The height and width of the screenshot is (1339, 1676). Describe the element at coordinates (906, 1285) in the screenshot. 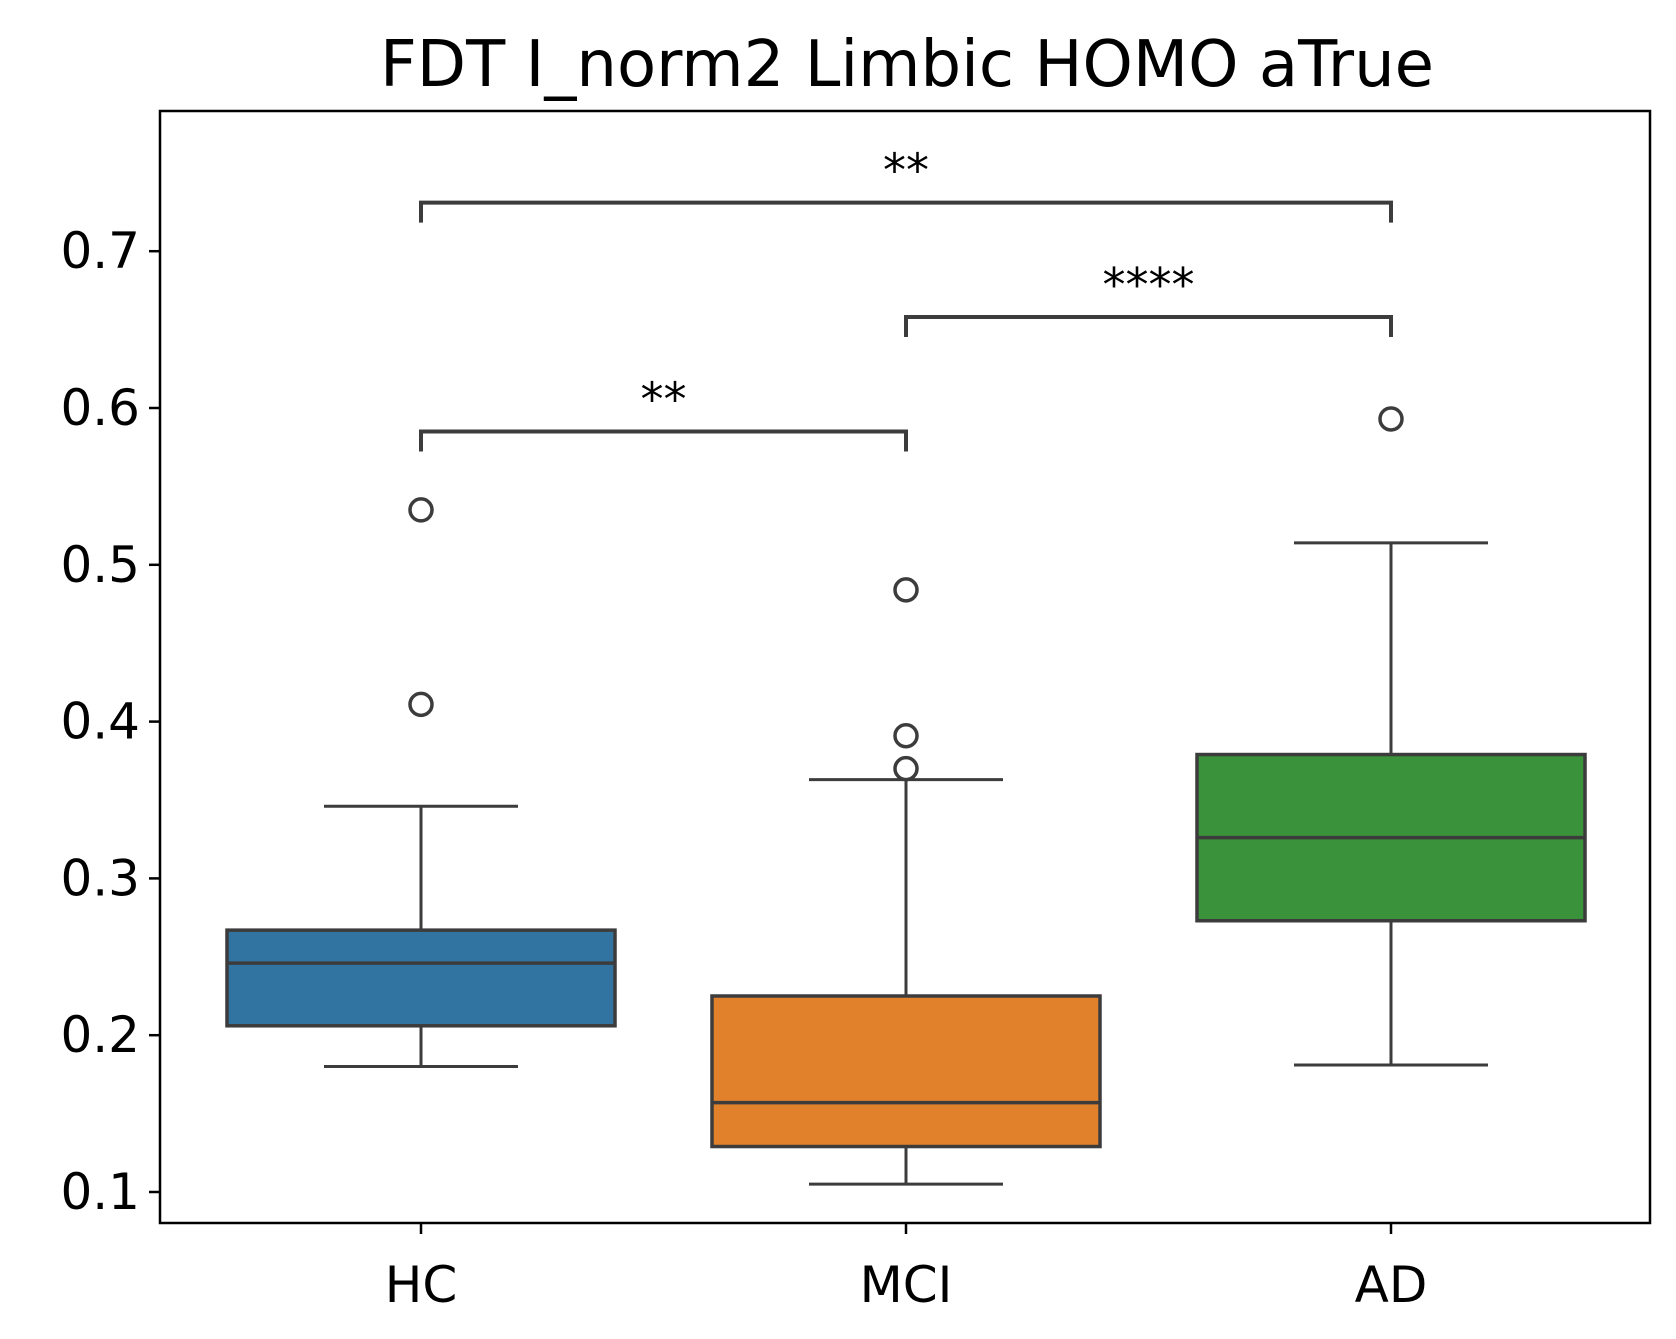

I see `x-tick-label: MCI` at that location.